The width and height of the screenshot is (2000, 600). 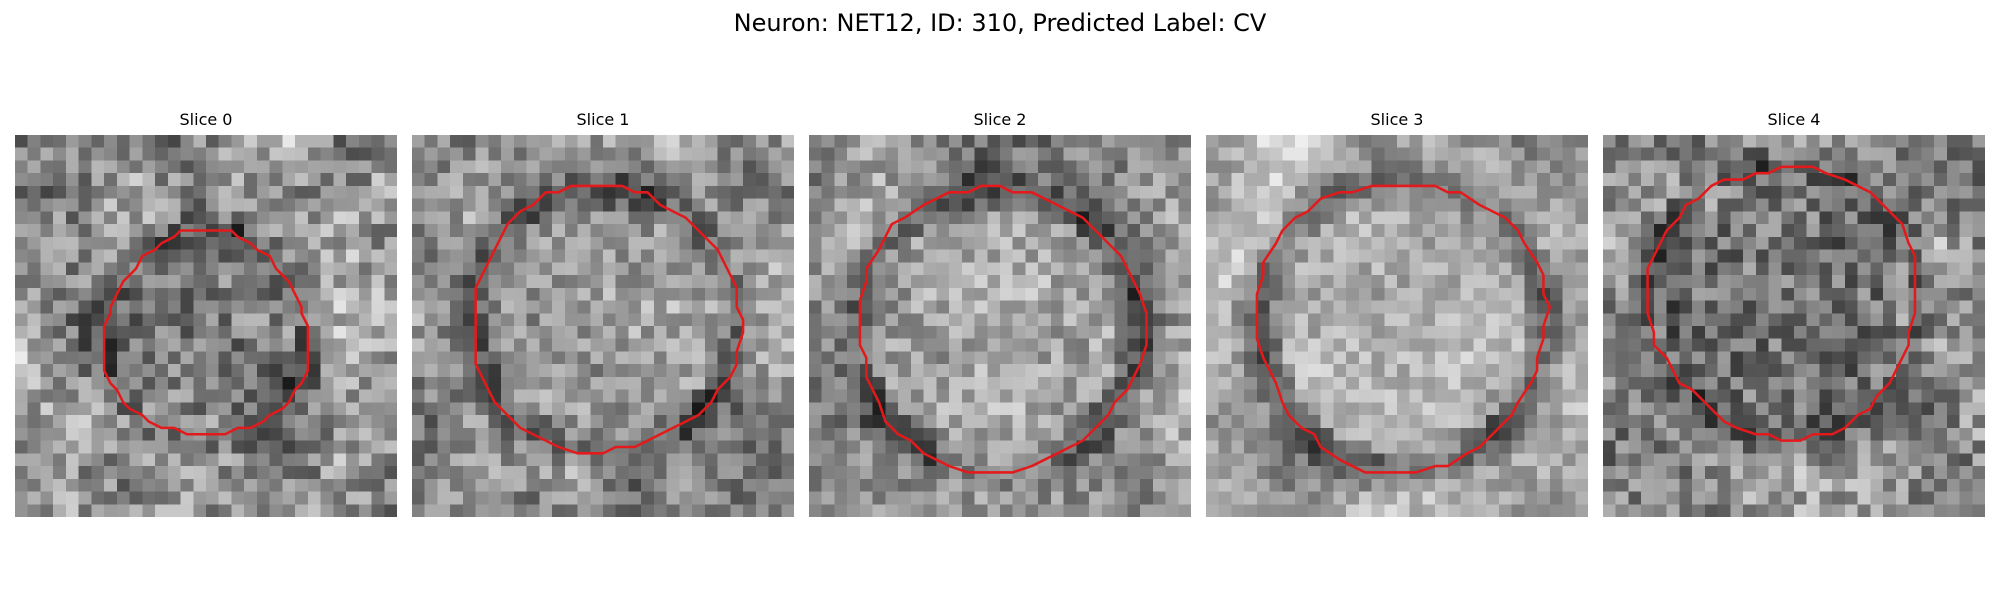 I want to click on slice-title: Slice 4, so click(x=1794, y=119).